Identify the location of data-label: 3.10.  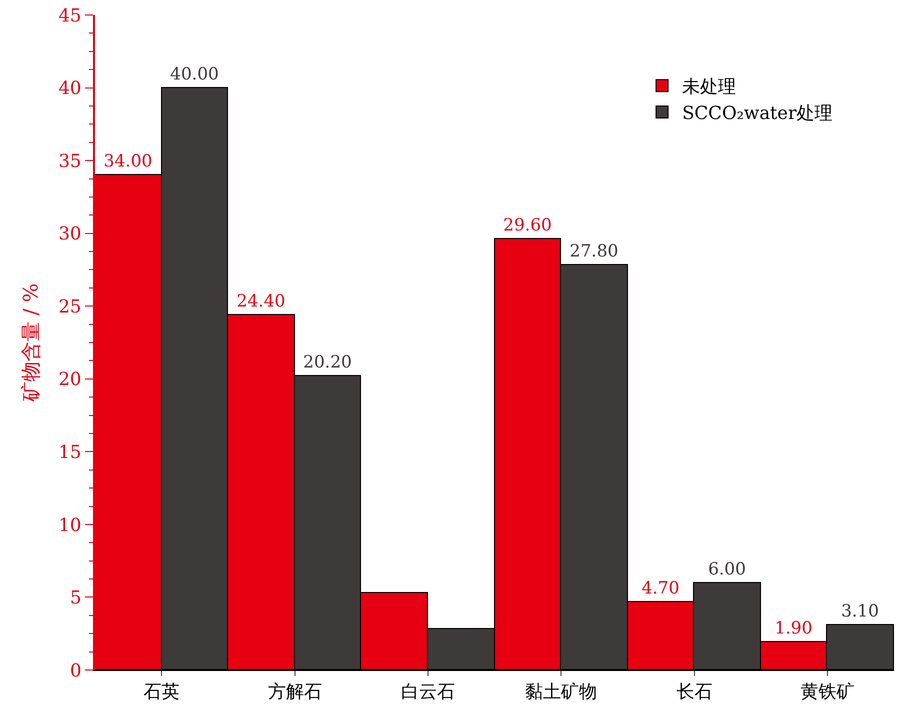
(860, 612).